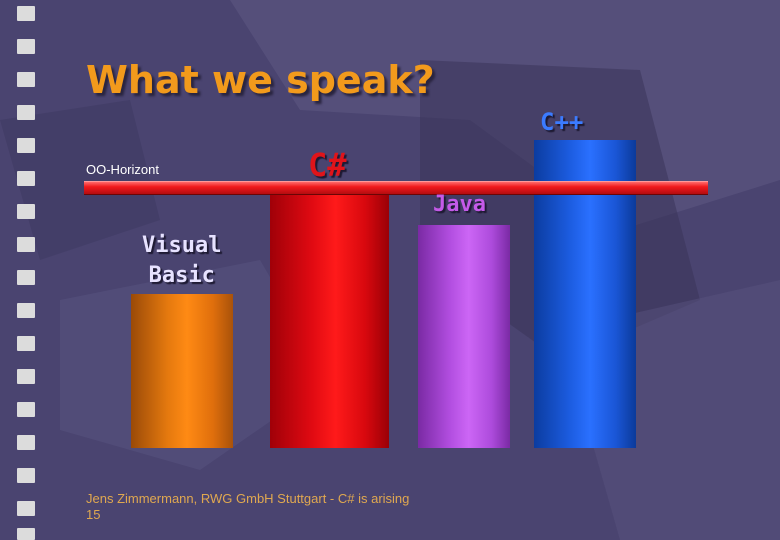 The width and height of the screenshot is (780, 540). Describe the element at coordinates (464, 336) in the screenshot. I see `java-bar` at that location.